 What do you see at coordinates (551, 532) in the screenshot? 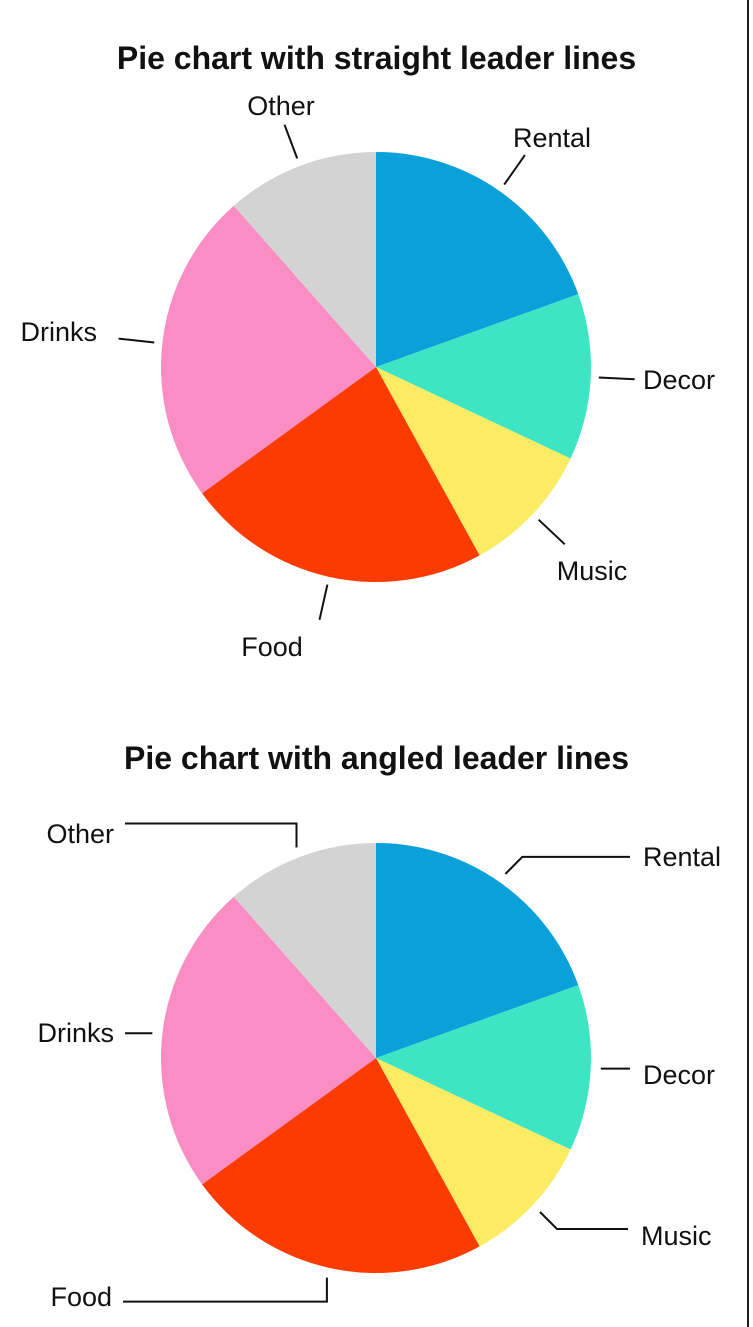
I see `leader-line-music-straight` at bounding box center [551, 532].